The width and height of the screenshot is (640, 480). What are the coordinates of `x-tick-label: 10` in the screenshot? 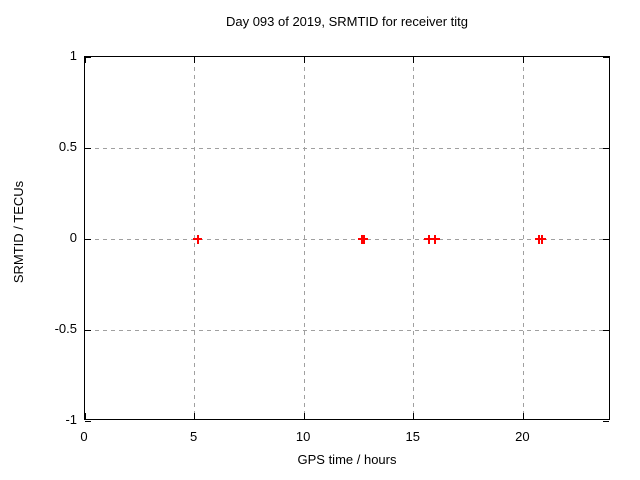 It's located at (303, 436).